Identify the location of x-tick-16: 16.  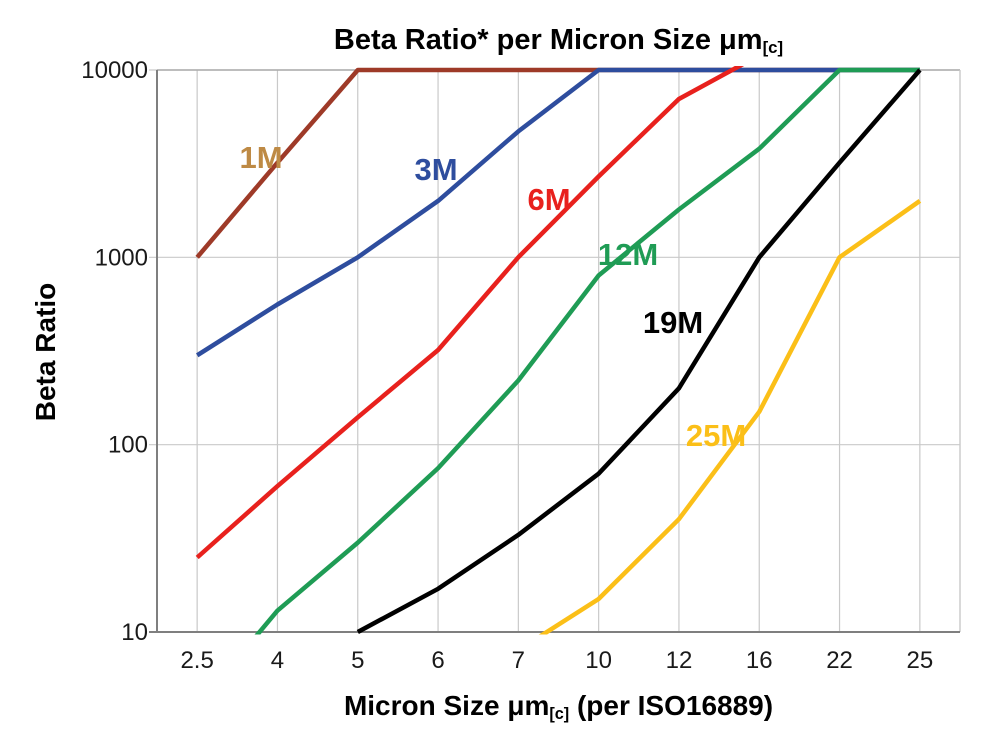
(759, 660).